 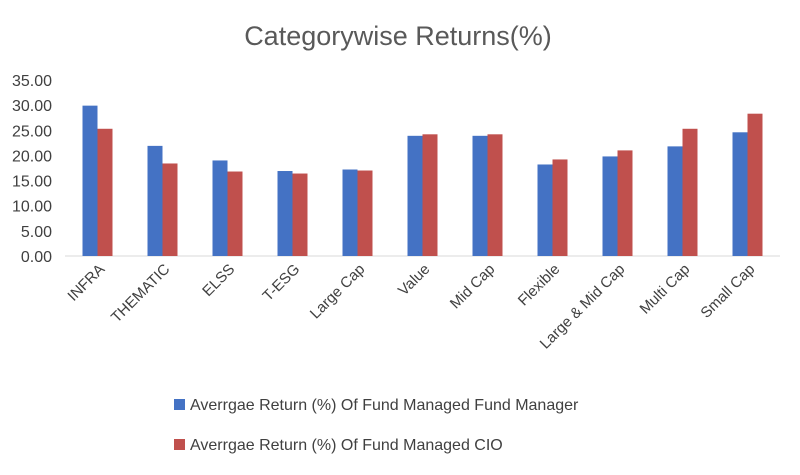 What do you see at coordinates (727, 291) in the screenshot?
I see `x-tick-label: Small Cap` at bounding box center [727, 291].